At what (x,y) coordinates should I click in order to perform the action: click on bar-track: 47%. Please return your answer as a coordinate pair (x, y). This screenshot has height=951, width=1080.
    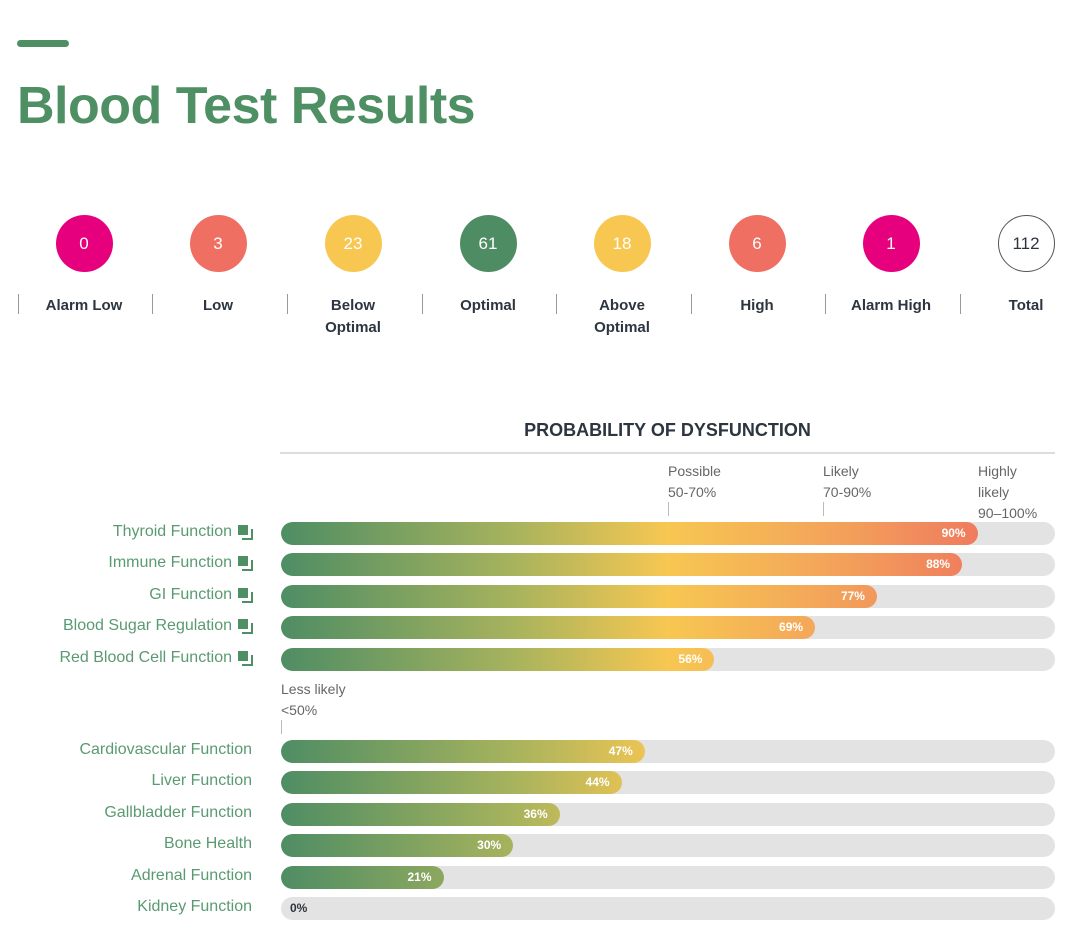
    Looking at the image, I should click on (668, 751).